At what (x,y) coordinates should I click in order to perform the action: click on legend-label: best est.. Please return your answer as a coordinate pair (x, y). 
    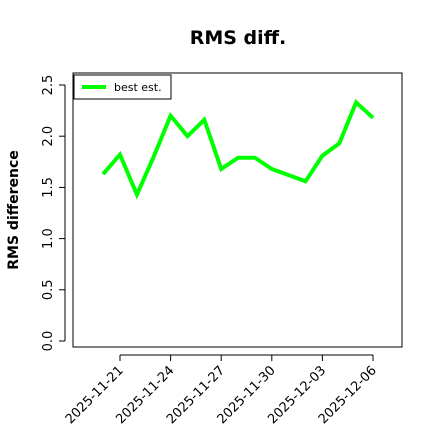
    Looking at the image, I should click on (138, 87).